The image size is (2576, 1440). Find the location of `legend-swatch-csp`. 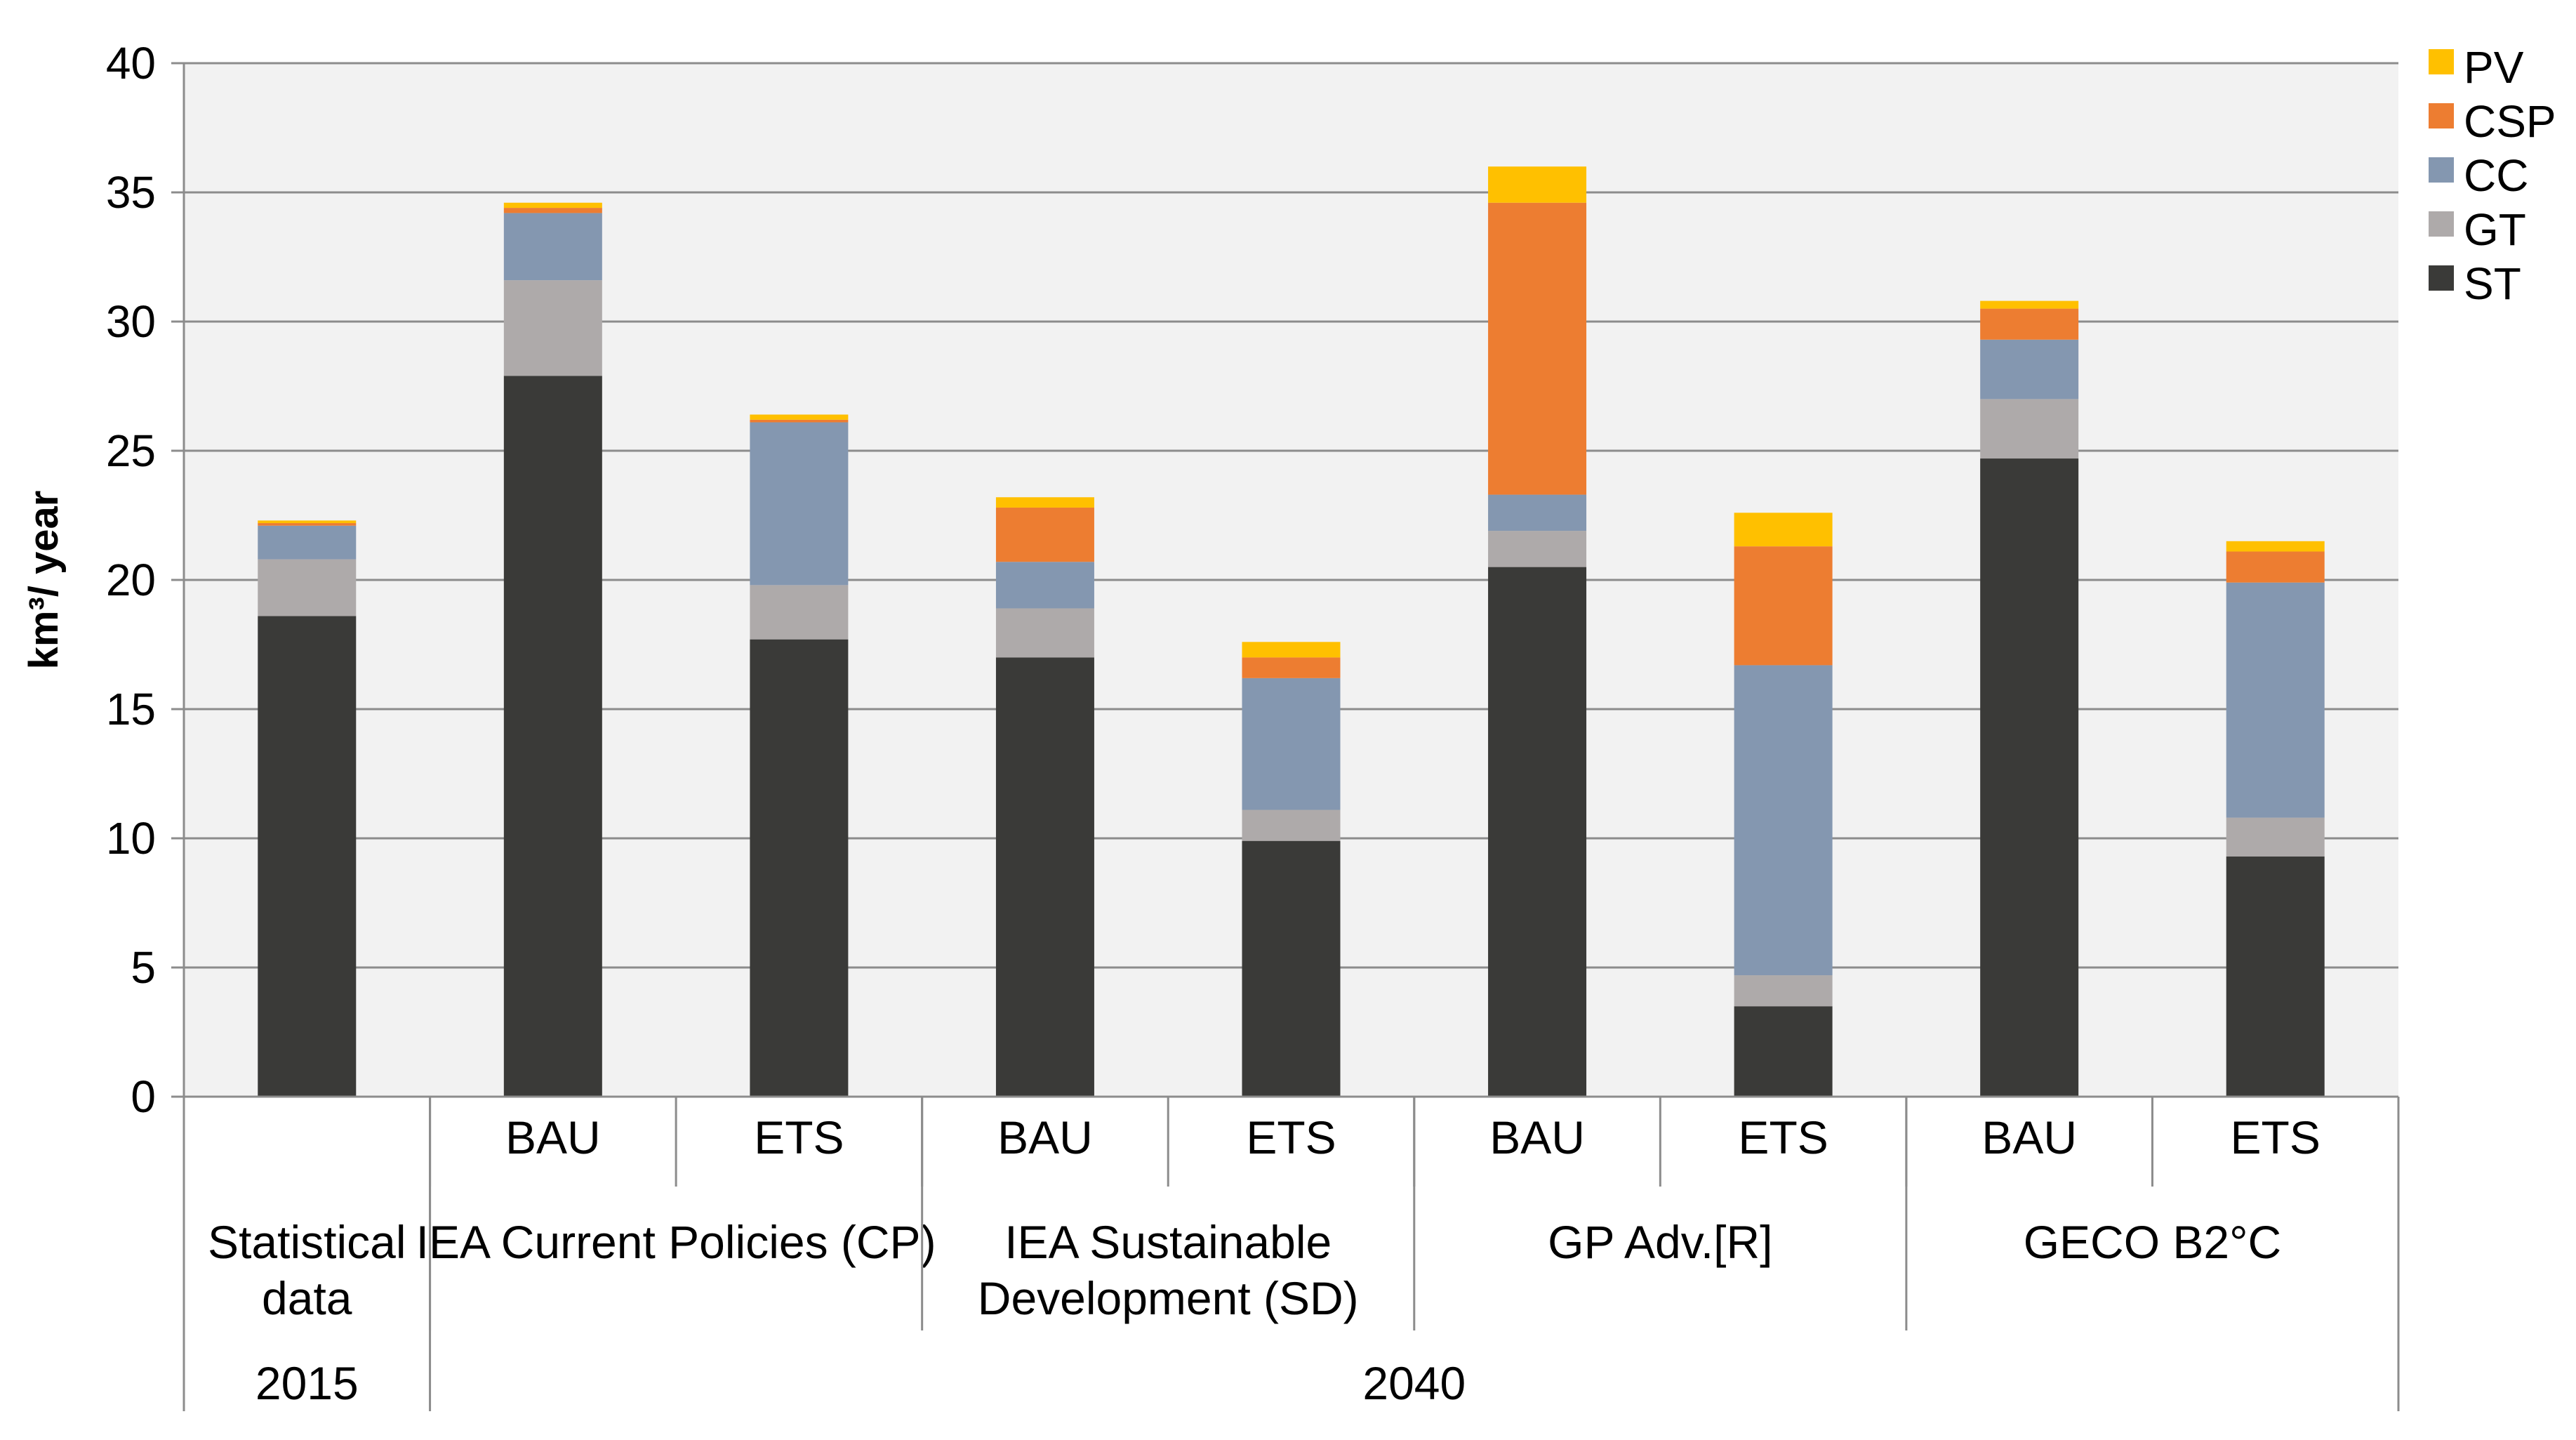

legend-swatch-csp is located at coordinates (2442, 115).